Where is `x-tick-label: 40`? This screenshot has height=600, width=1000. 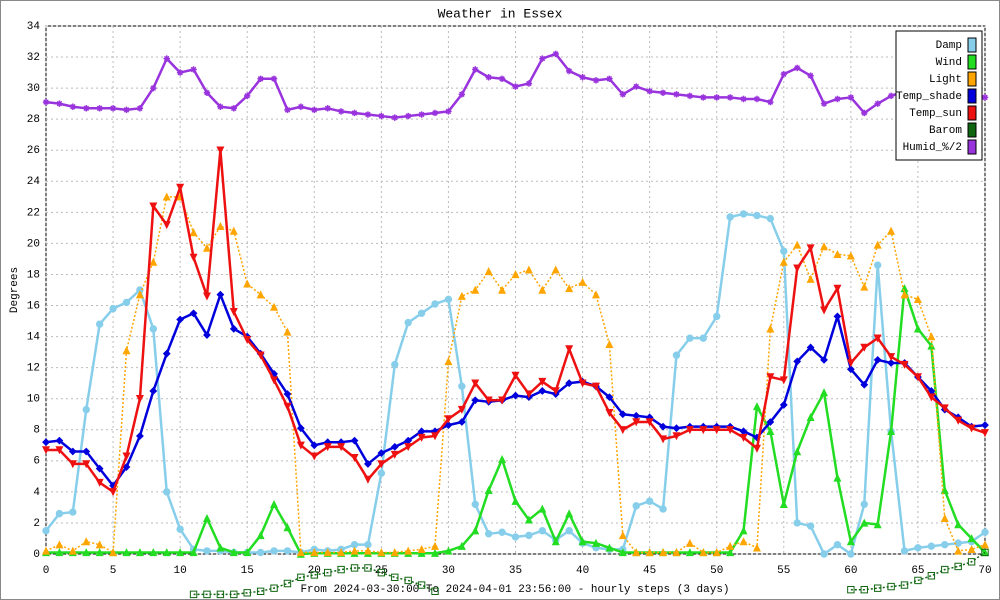 x-tick-label: 40 is located at coordinates (582, 571).